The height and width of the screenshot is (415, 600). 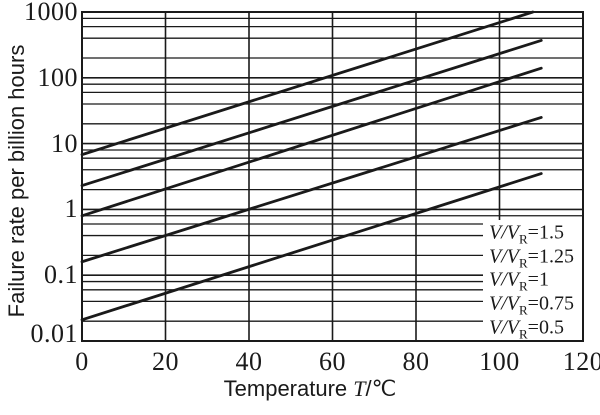 What do you see at coordinates (64, 143) in the screenshot?
I see `y-tick-label: 10` at bounding box center [64, 143].